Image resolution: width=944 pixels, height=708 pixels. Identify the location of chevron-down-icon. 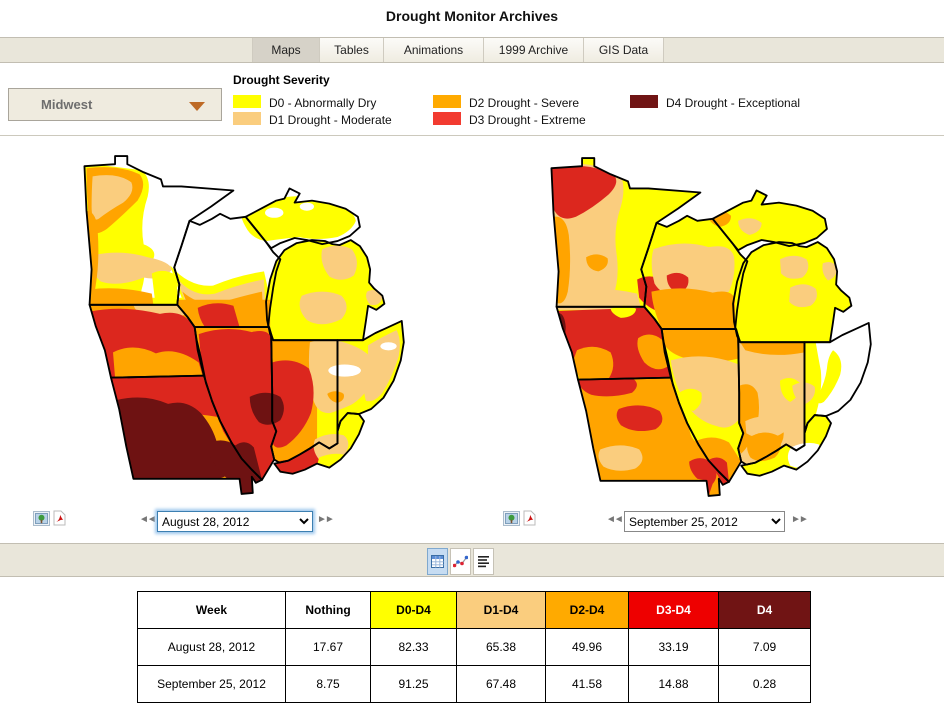
(197, 106).